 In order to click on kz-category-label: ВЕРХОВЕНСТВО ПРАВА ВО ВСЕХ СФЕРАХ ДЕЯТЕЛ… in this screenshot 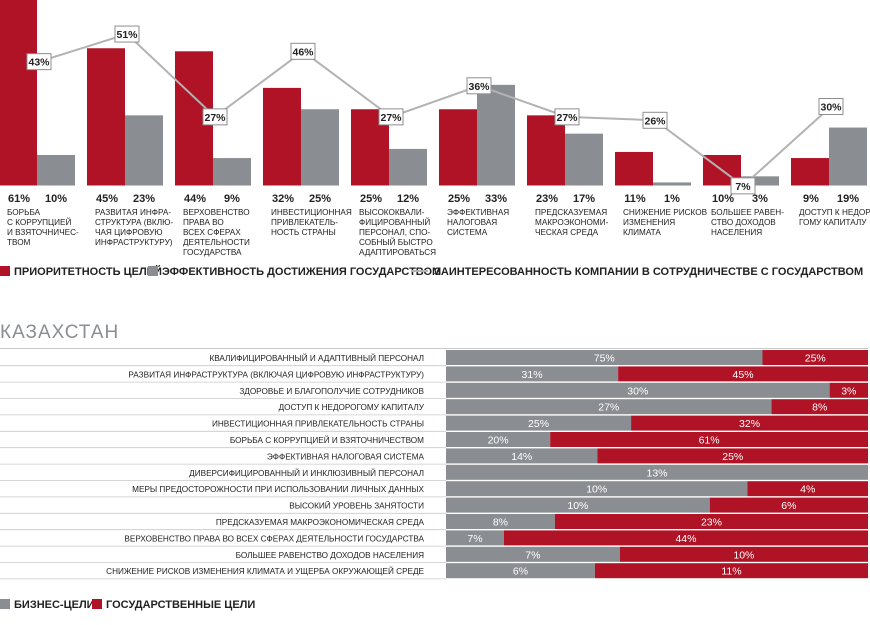, I will do `click(274, 538)`.